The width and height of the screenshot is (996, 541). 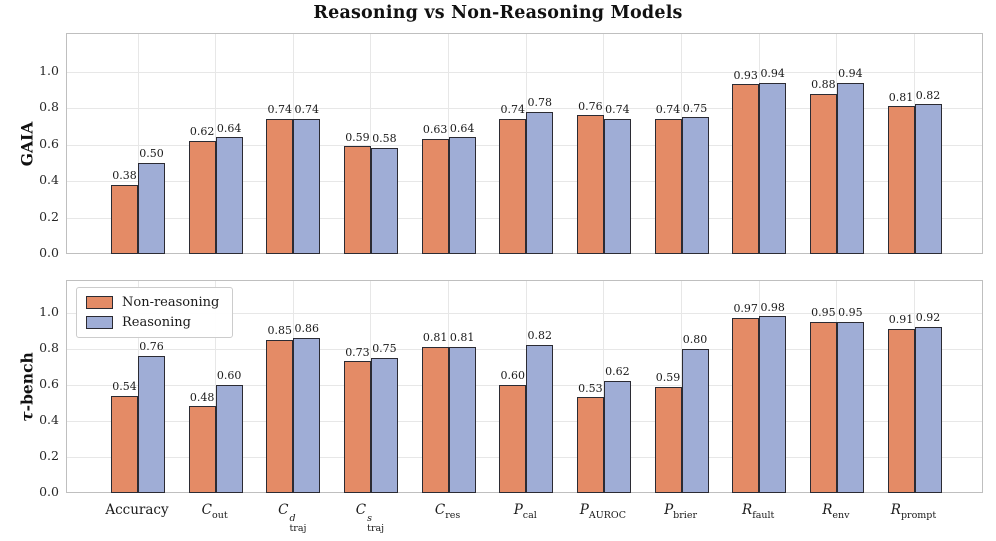 I want to click on bar-value-label: 0.58, so click(x=384, y=139).